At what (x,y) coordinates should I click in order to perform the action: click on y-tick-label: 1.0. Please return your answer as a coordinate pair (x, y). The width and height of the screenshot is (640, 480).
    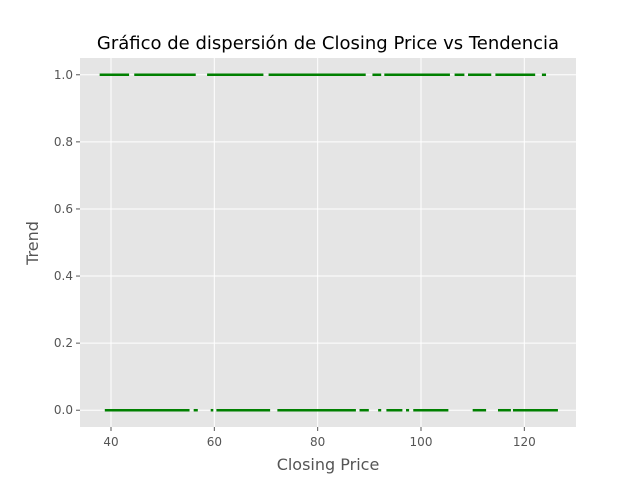
    Looking at the image, I should click on (63, 75).